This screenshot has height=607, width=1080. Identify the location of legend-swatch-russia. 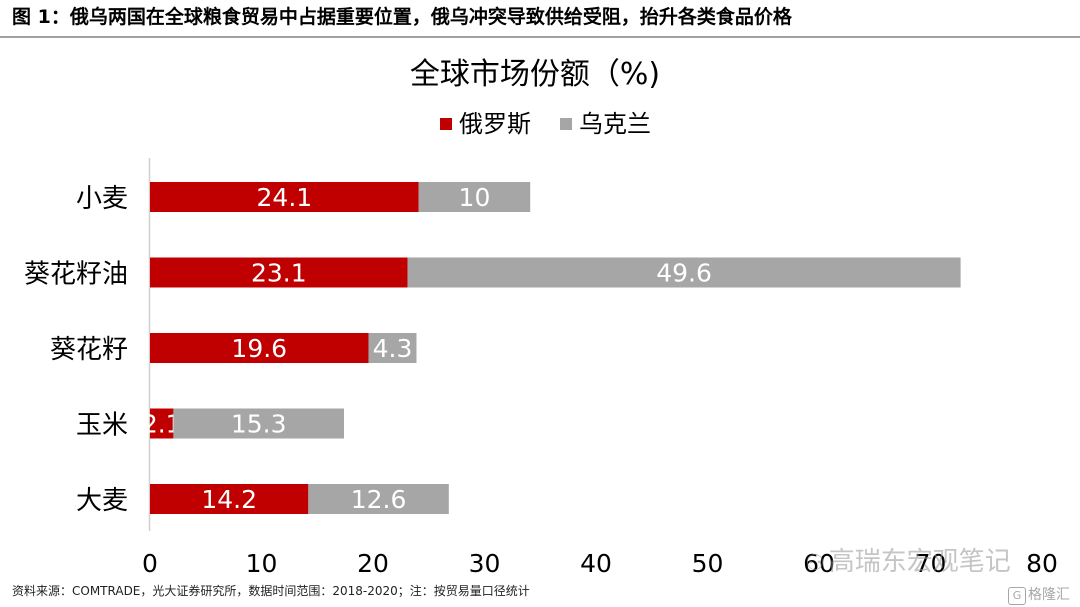
(446, 124).